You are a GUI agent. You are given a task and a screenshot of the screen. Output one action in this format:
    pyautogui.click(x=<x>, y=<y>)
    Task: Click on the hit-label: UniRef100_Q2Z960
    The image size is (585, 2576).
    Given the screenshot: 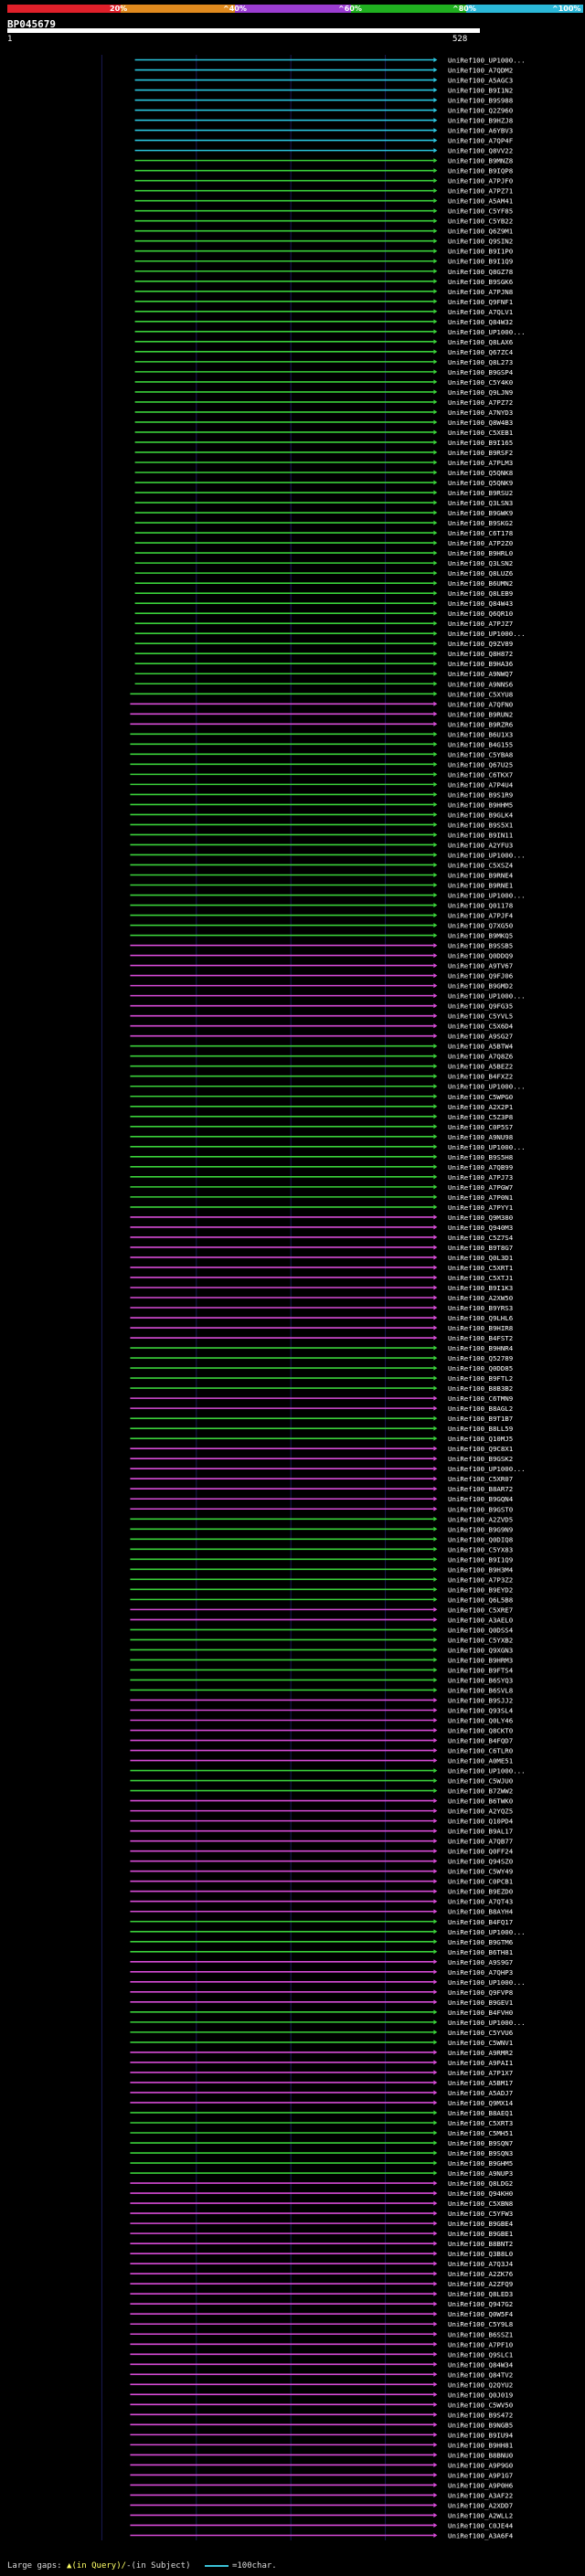 What is the action you would take?
    pyautogui.click(x=481, y=111)
    